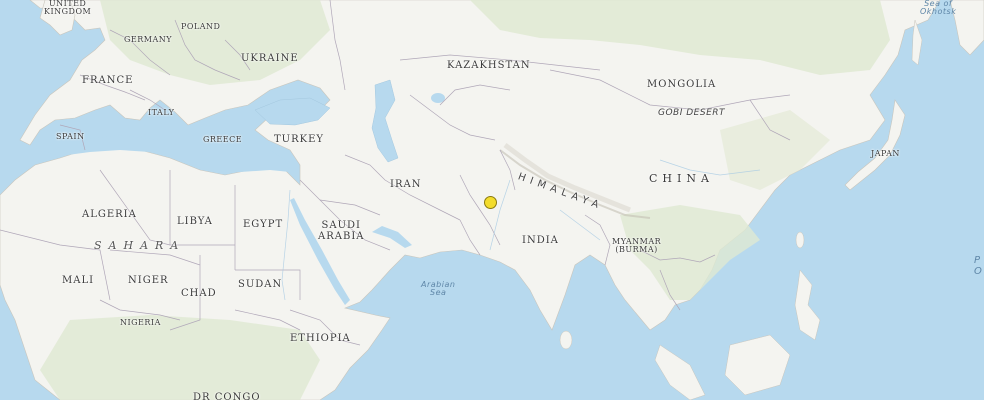 This screenshot has height=400, width=984. What do you see at coordinates (260, 284) in the screenshot?
I see `label-sudan: SUDAN` at bounding box center [260, 284].